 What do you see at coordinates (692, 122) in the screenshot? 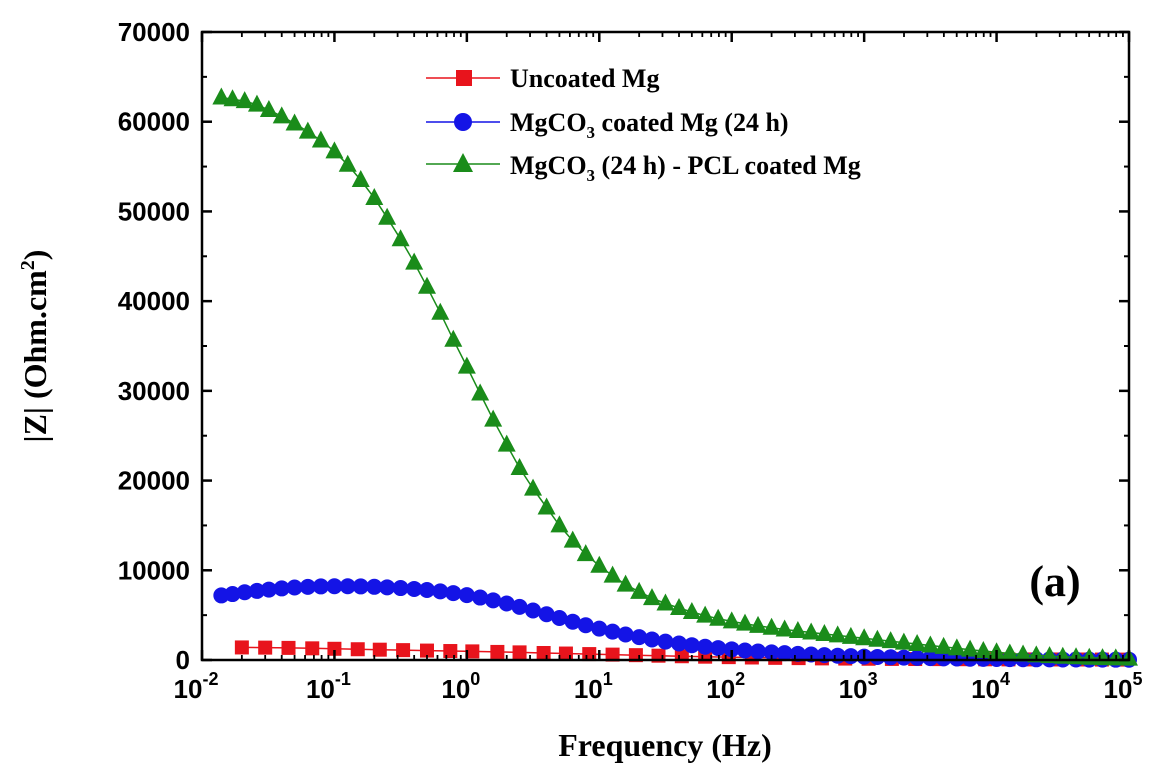
I see `legend-label-mgco3-b: coated Mg (24 h)` at bounding box center [692, 122].